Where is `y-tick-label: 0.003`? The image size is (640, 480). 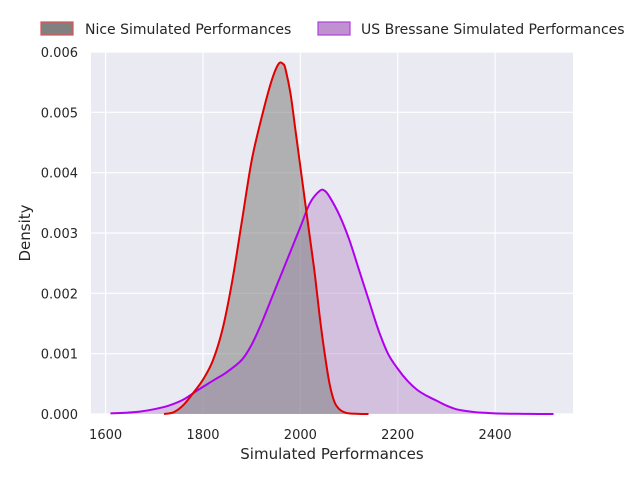 y-tick-label: 0.003 is located at coordinates (59, 234).